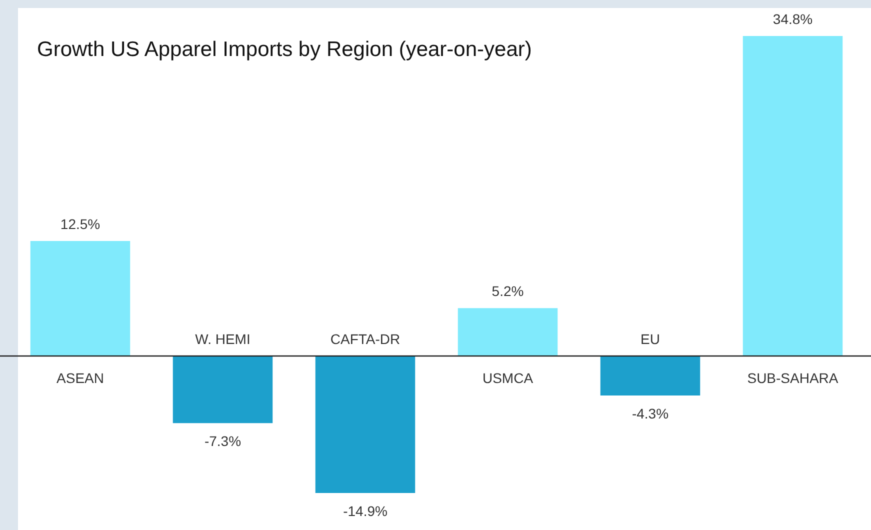 The image size is (871, 530). I want to click on x-tick-label: CAFTA-DR, so click(365, 338).